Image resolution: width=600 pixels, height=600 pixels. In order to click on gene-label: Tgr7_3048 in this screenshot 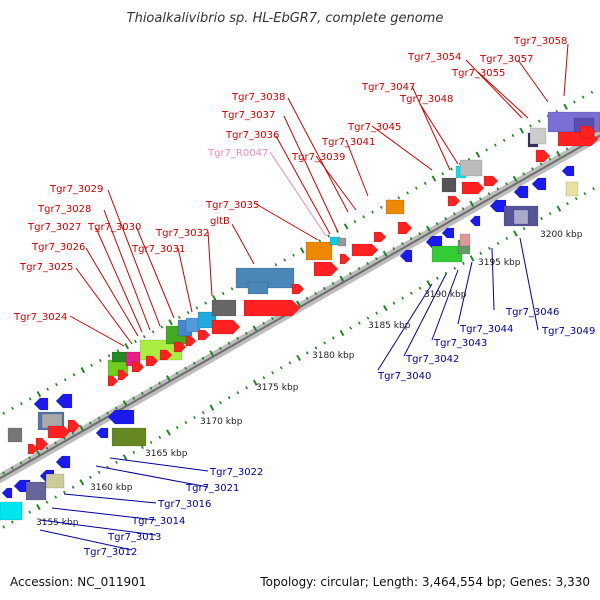, I will do `click(426, 99)`.